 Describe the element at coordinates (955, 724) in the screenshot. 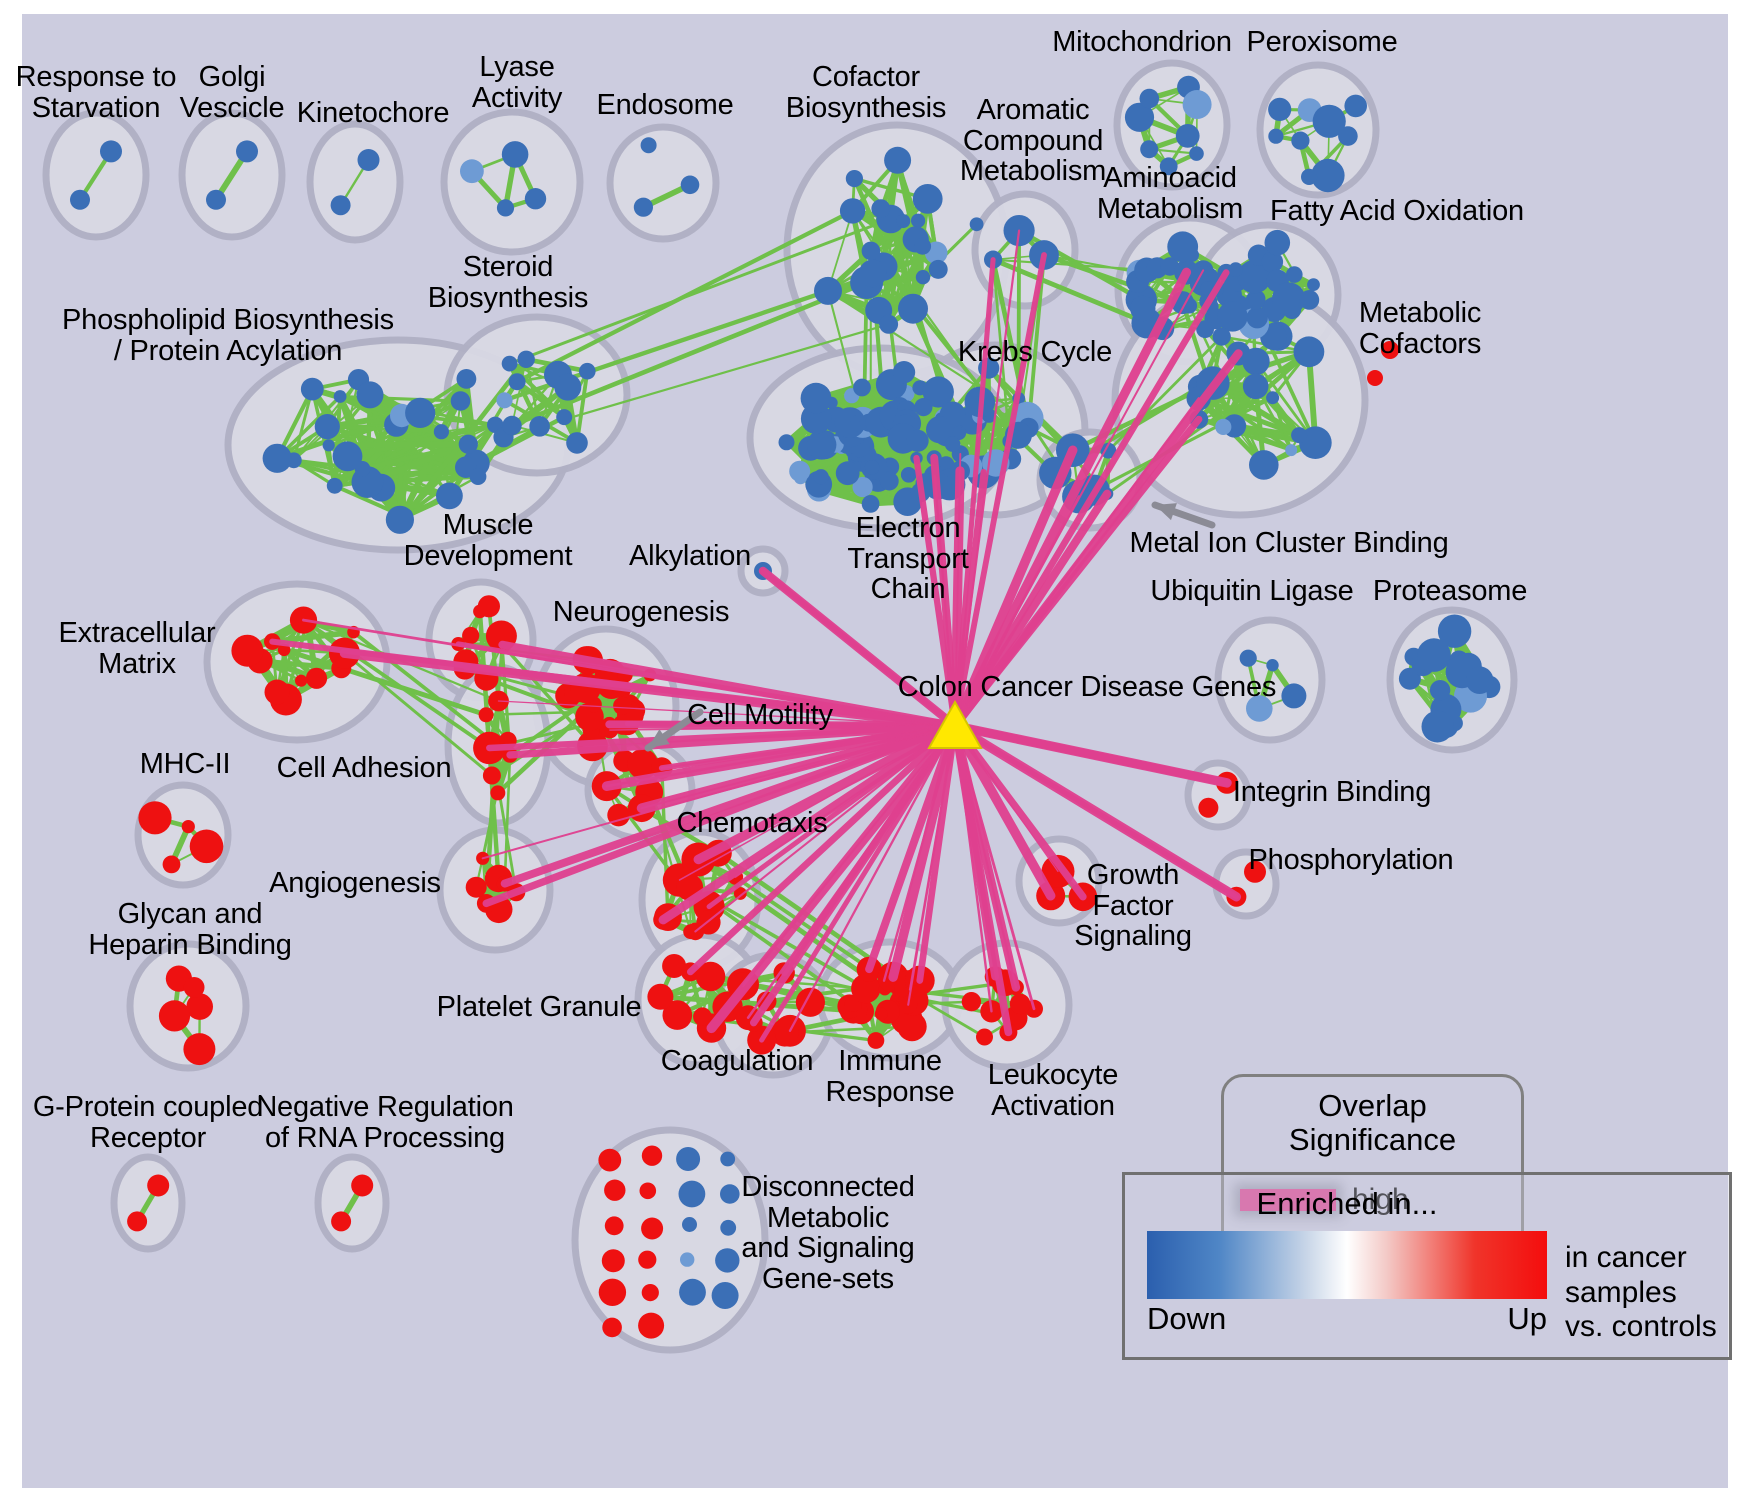

I see `hub-node-colon-cancer-disease-genes` at that location.